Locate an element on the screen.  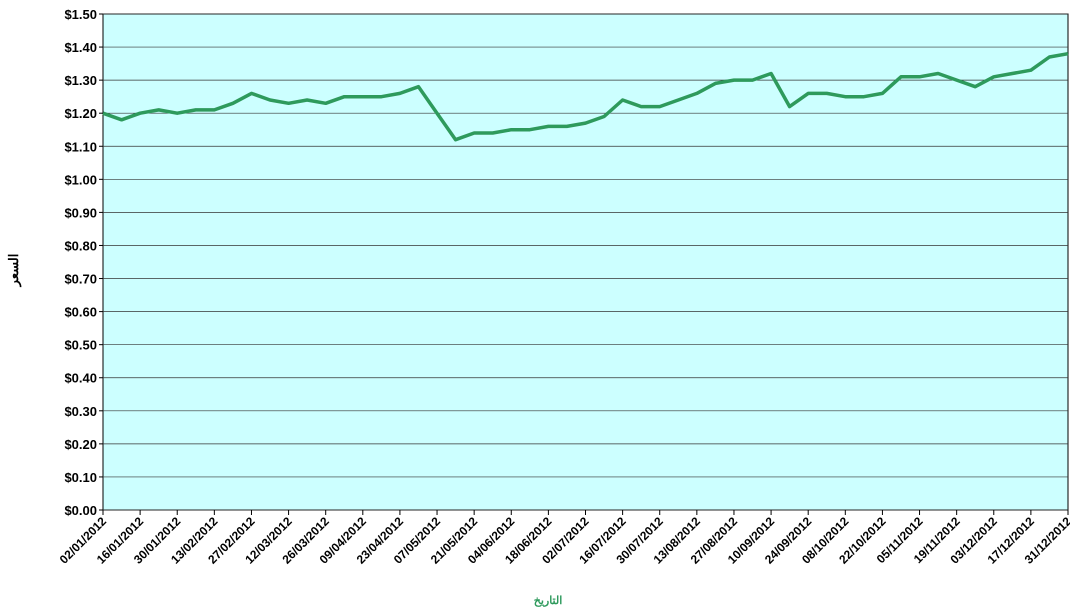
y-tick-label: $1.20 is located at coordinates (80, 113).